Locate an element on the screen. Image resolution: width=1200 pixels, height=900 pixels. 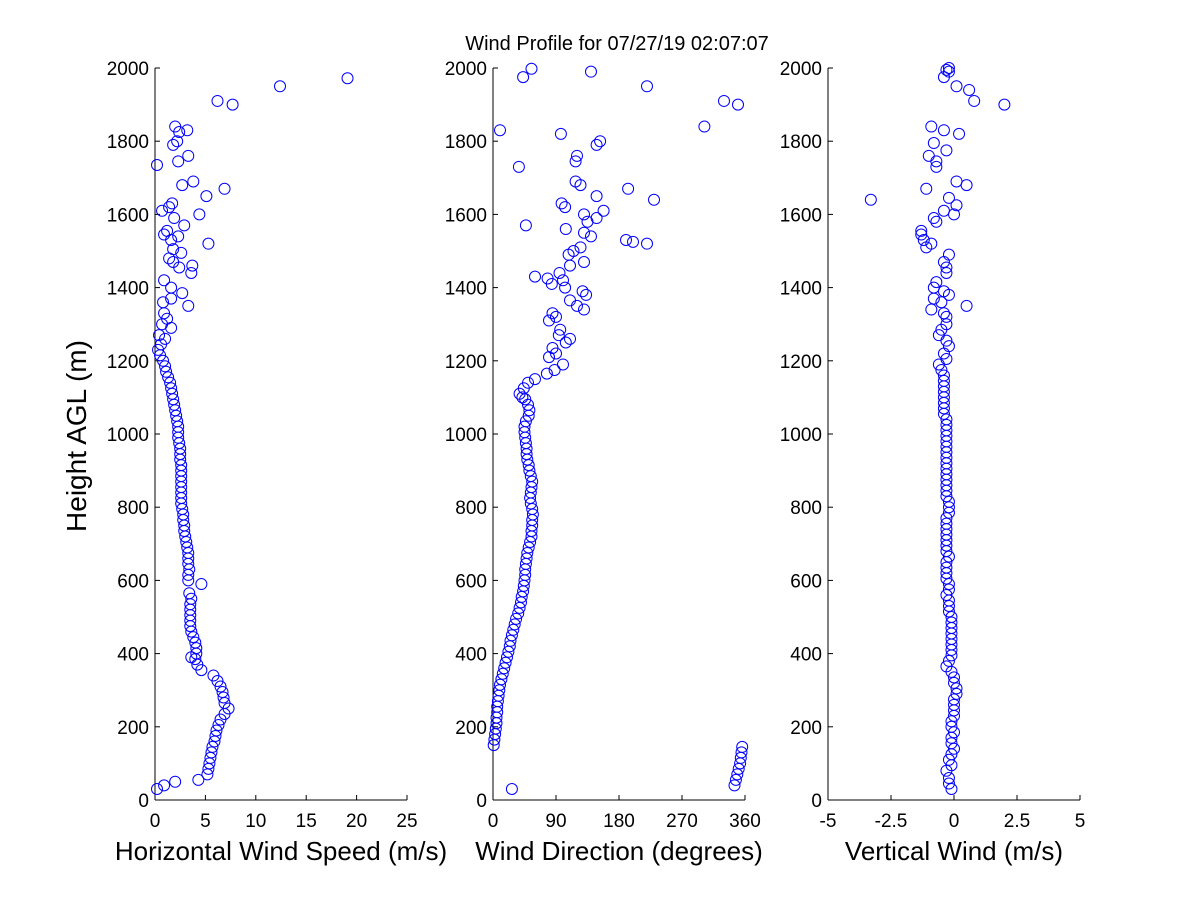
vertical-x-tick-label: 2.5 is located at coordinates (1017, 821).